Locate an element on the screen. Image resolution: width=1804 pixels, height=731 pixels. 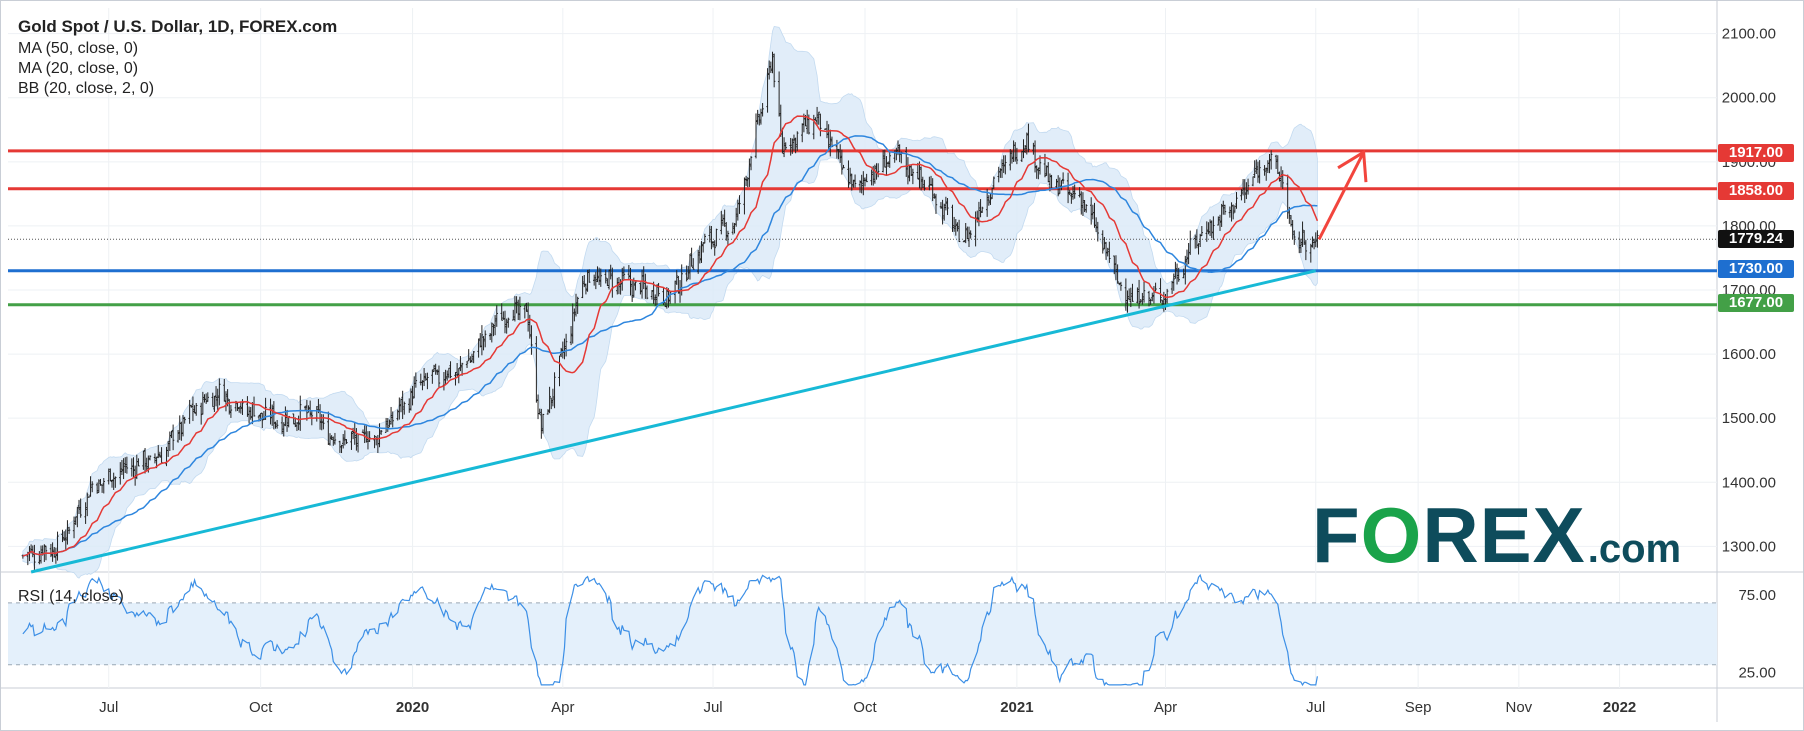
price-tick-label-1400: 1400.00 is located at coordinates (1749, 482).